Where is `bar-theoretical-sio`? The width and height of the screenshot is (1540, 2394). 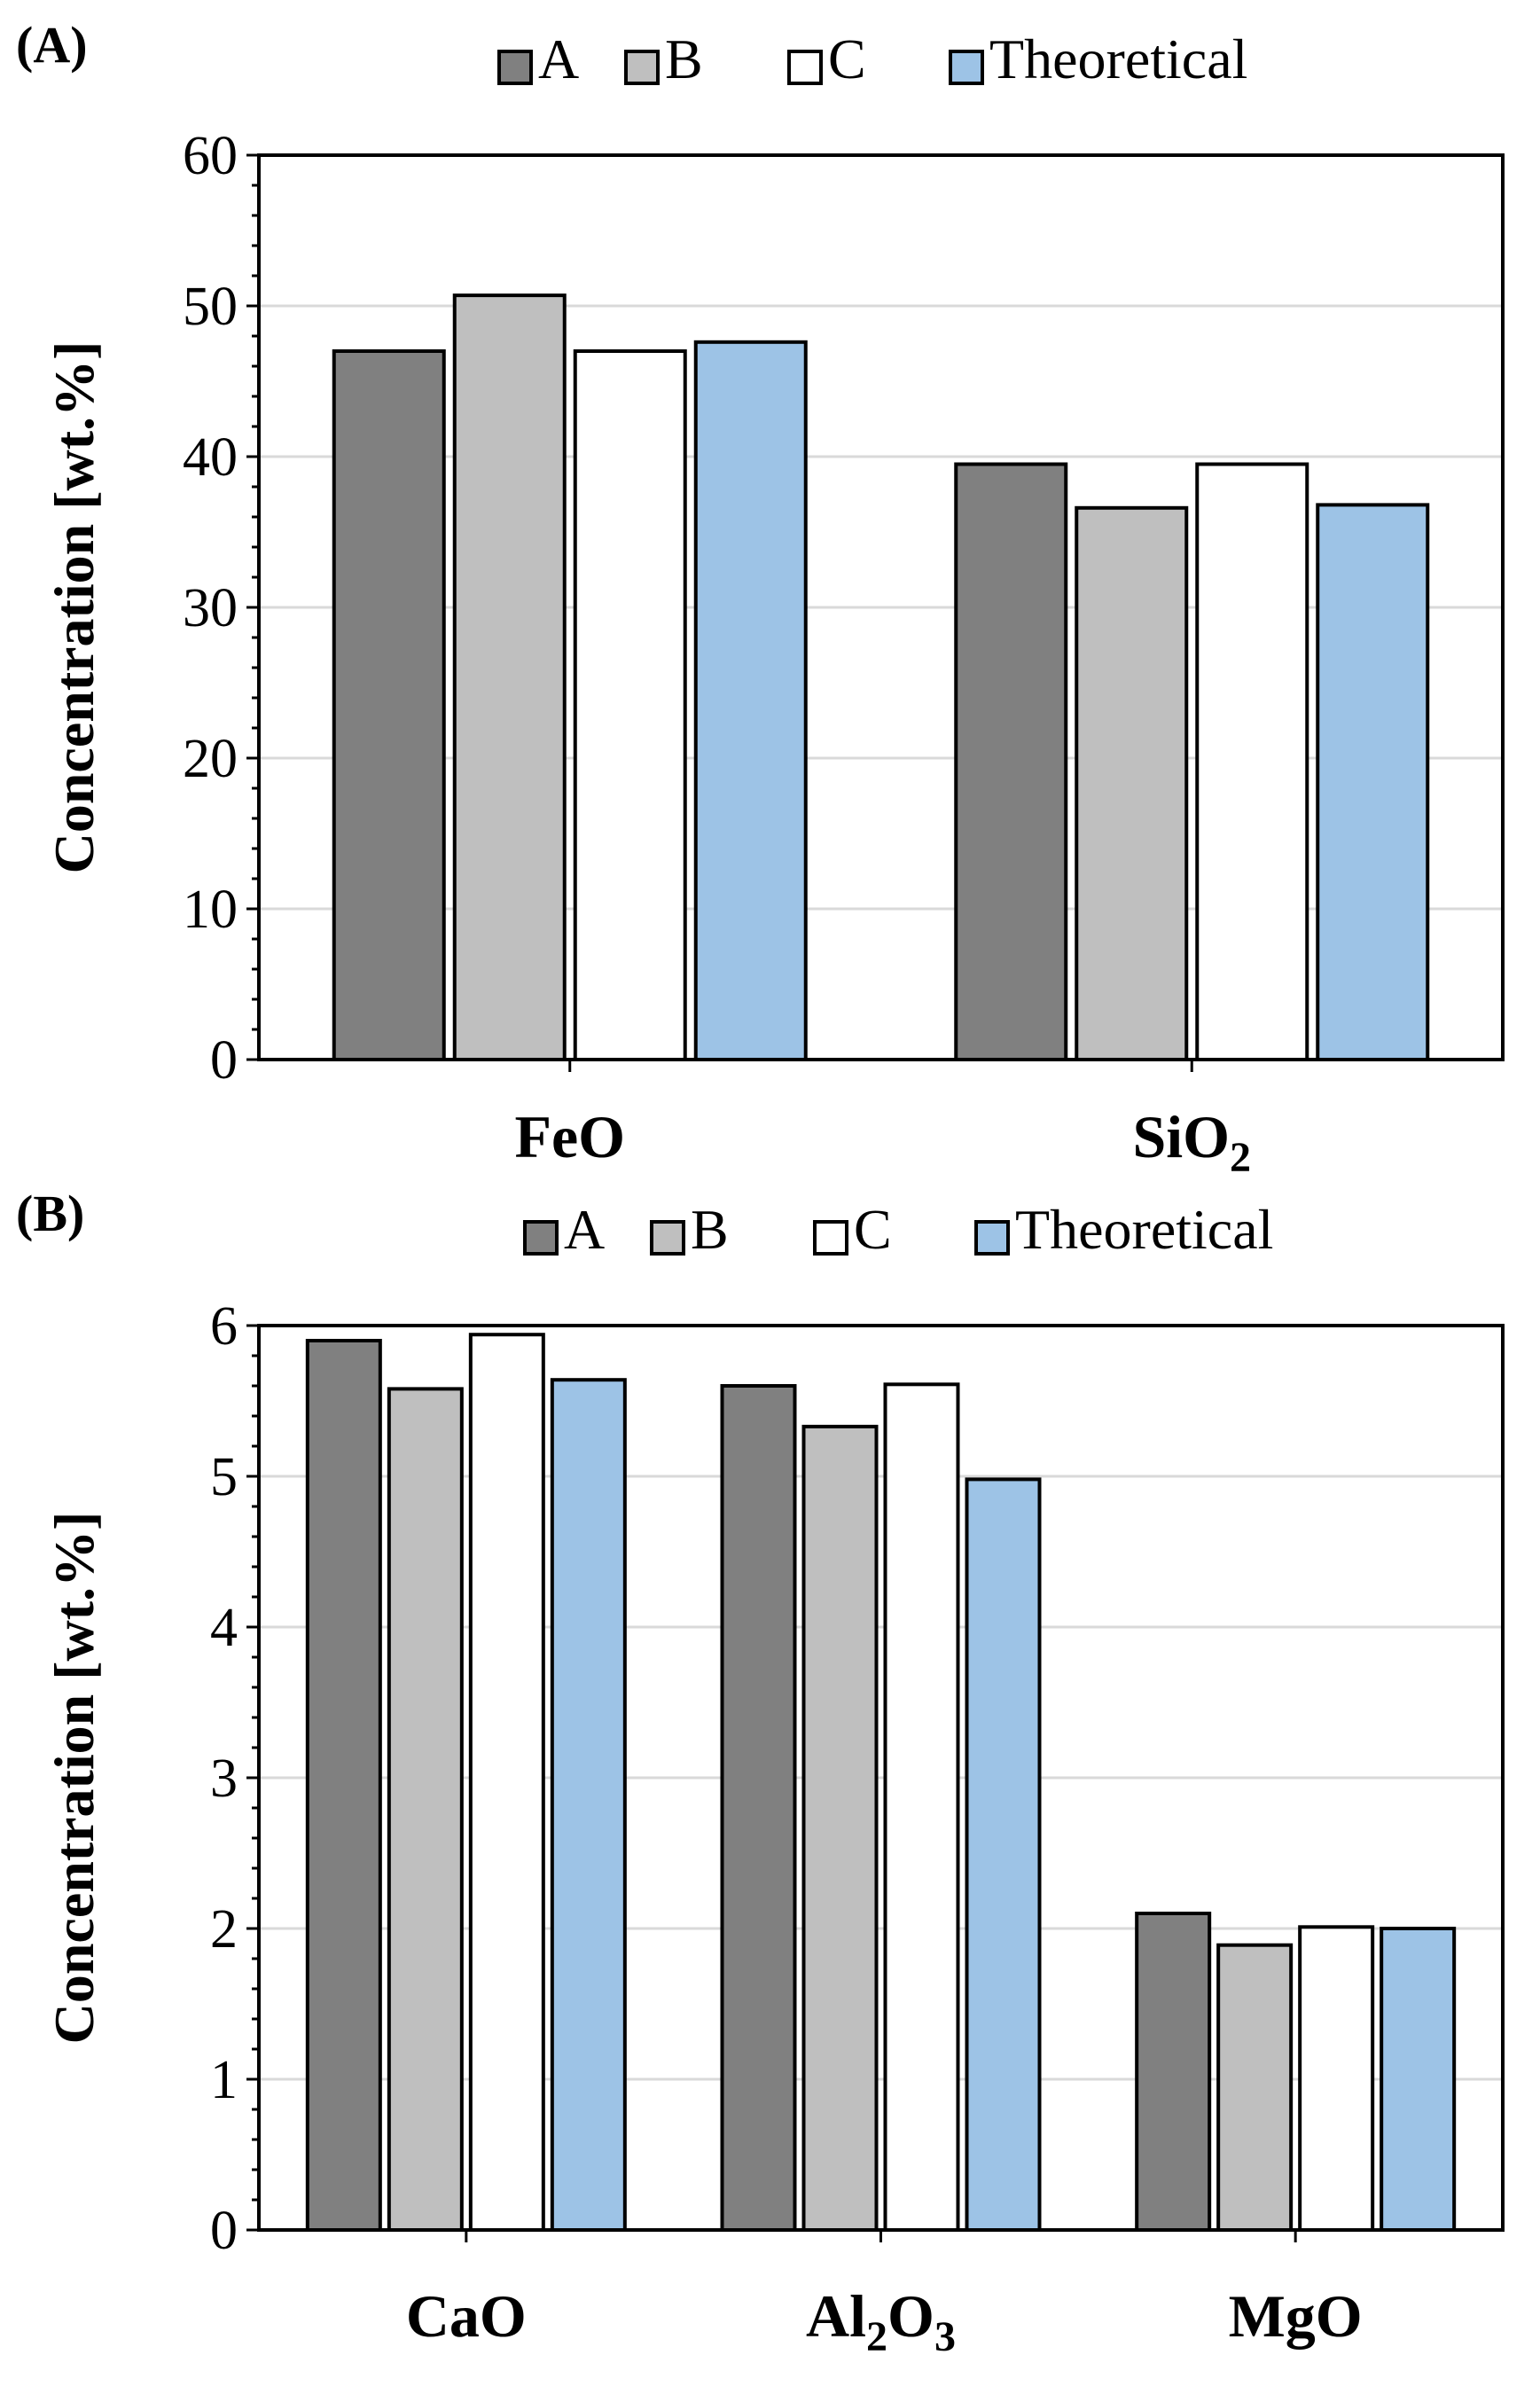 bar-theoretical-sio is located at coordinates (1373, 782).